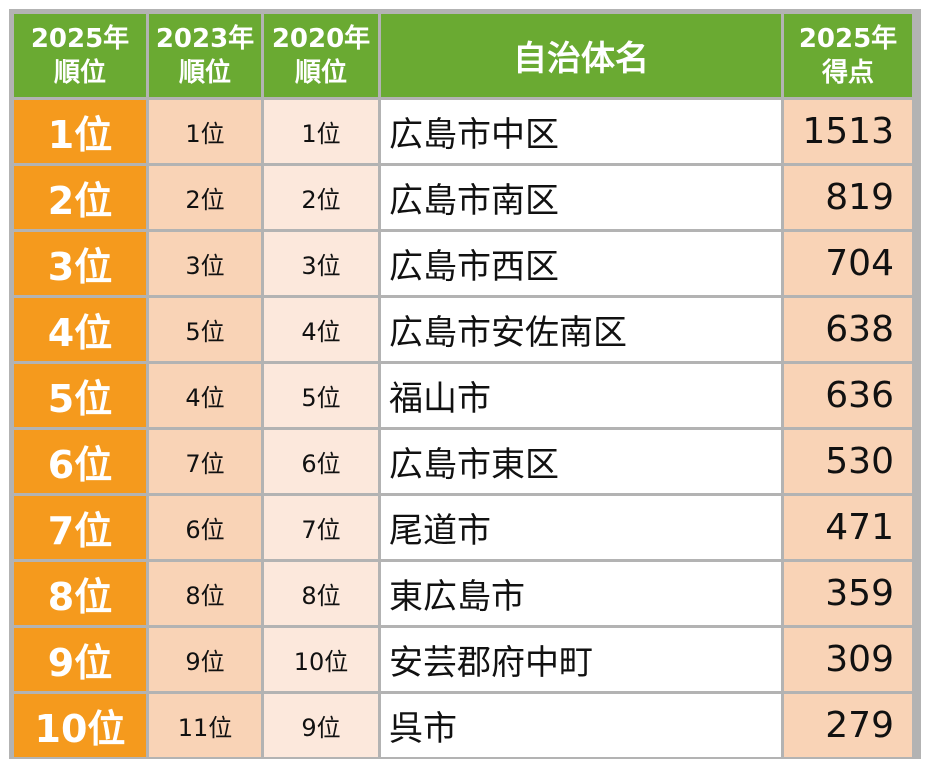 The width and height of the screenshot is (930, 768). I want to click on rank-2020-cell: 4位, so click(321, 329).